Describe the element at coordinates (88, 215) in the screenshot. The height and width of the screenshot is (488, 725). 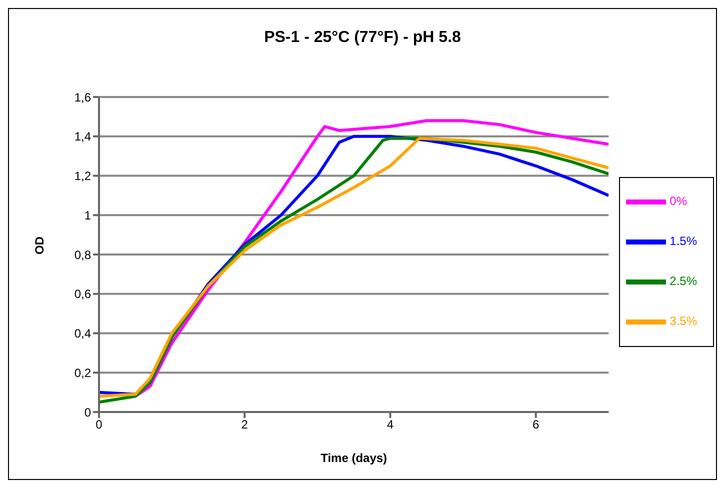
I see `y-tick-label: 1` at that location.